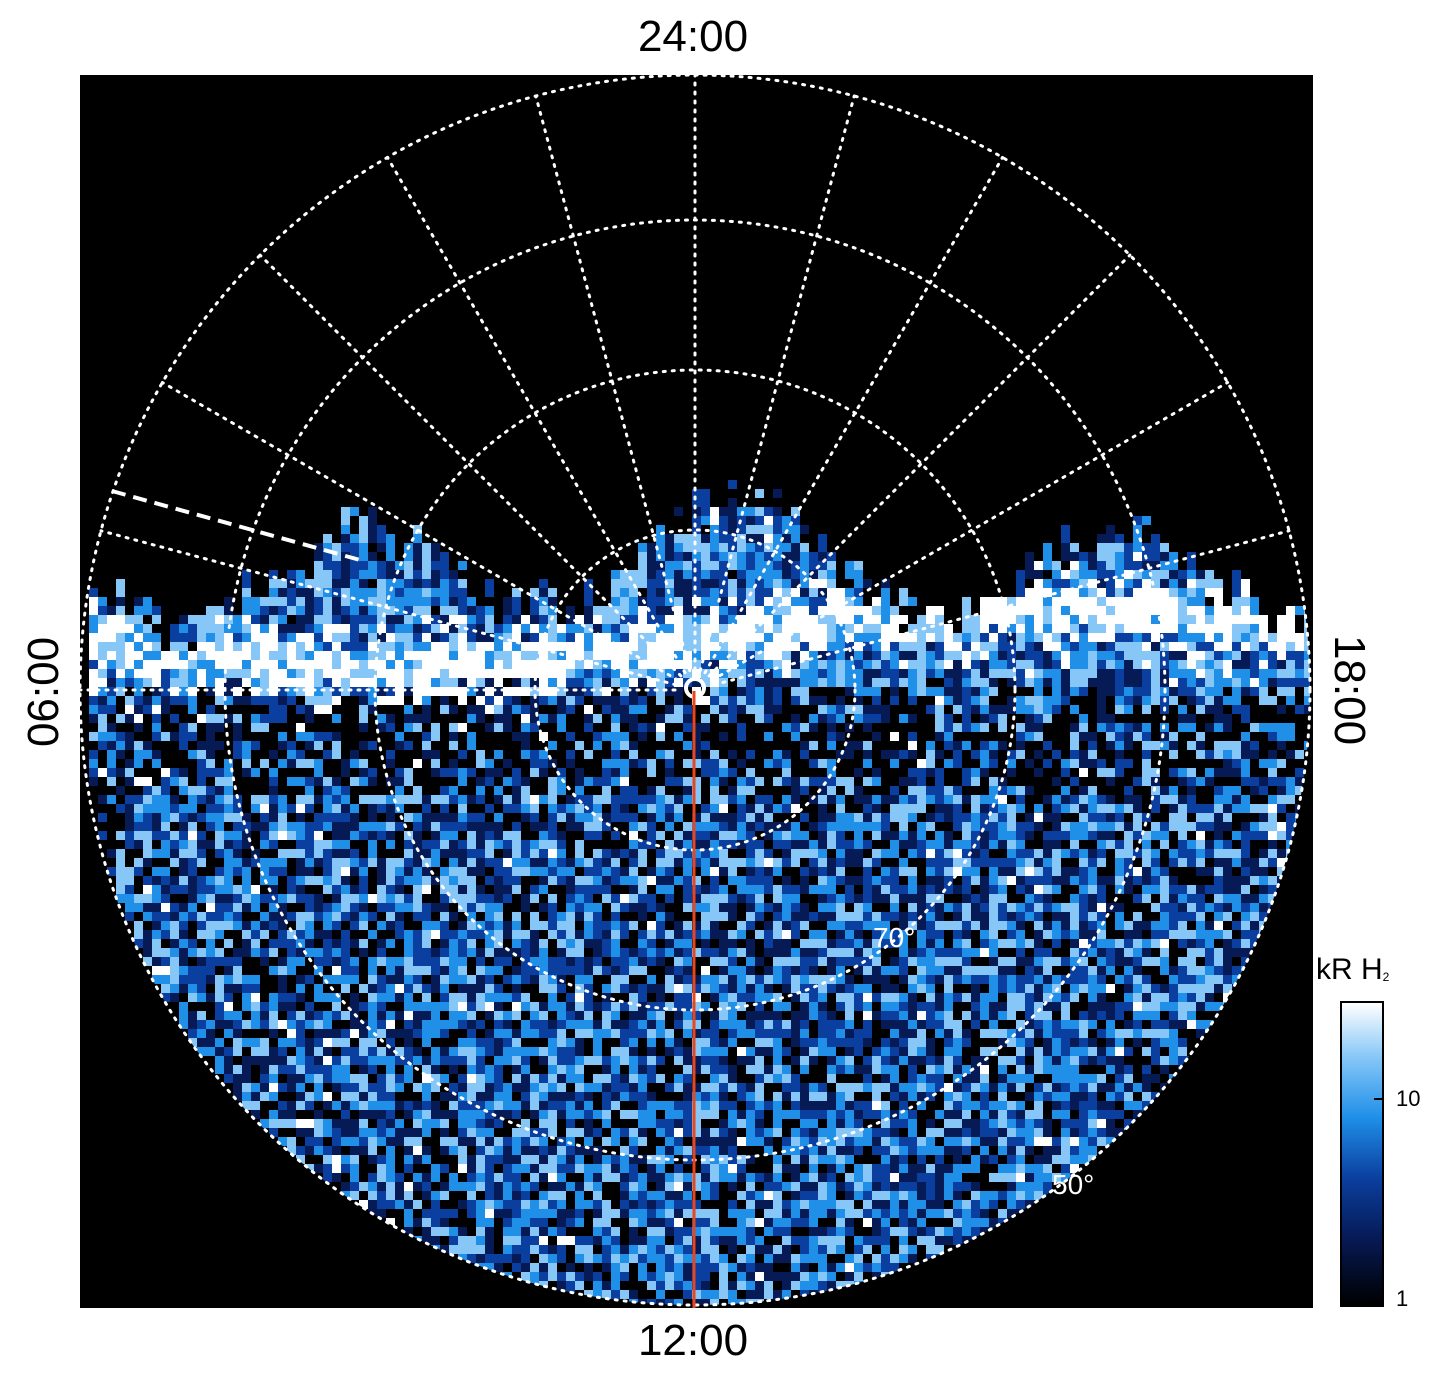 This screenshot has width=1447, height=1384. Describe the element at coordinates (43, 692) in the screenshot. I see `local-time-label-left: 06:00` at that location.